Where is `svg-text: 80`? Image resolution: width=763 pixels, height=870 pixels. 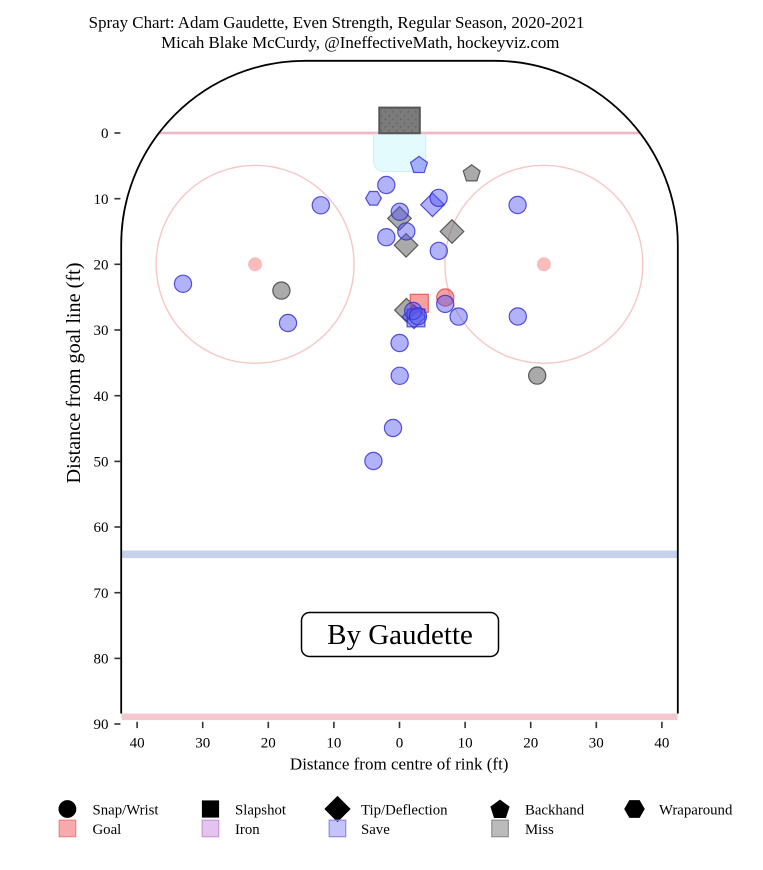 svg-text: 80 is located at coordinates (101, 660).